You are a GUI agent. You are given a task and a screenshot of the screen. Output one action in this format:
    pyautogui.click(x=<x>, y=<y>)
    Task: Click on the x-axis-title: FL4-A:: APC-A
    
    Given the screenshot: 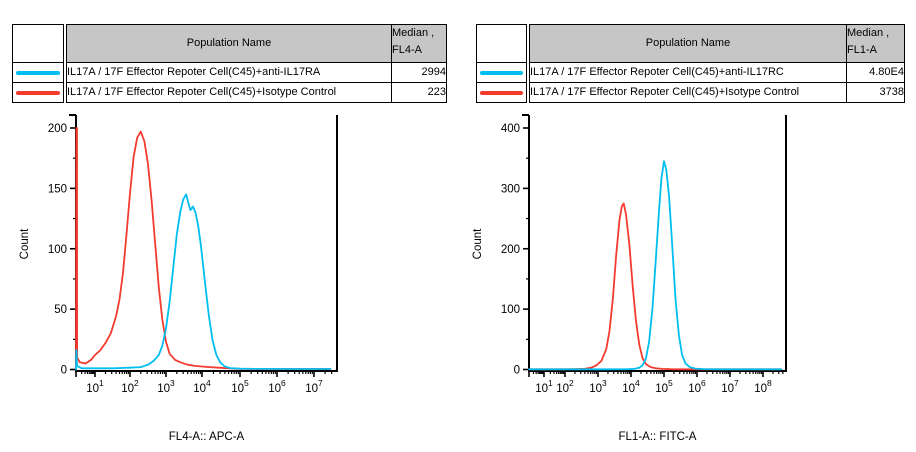 What is the action you would take?
    pyautogui.click(x=207, y=437)
    